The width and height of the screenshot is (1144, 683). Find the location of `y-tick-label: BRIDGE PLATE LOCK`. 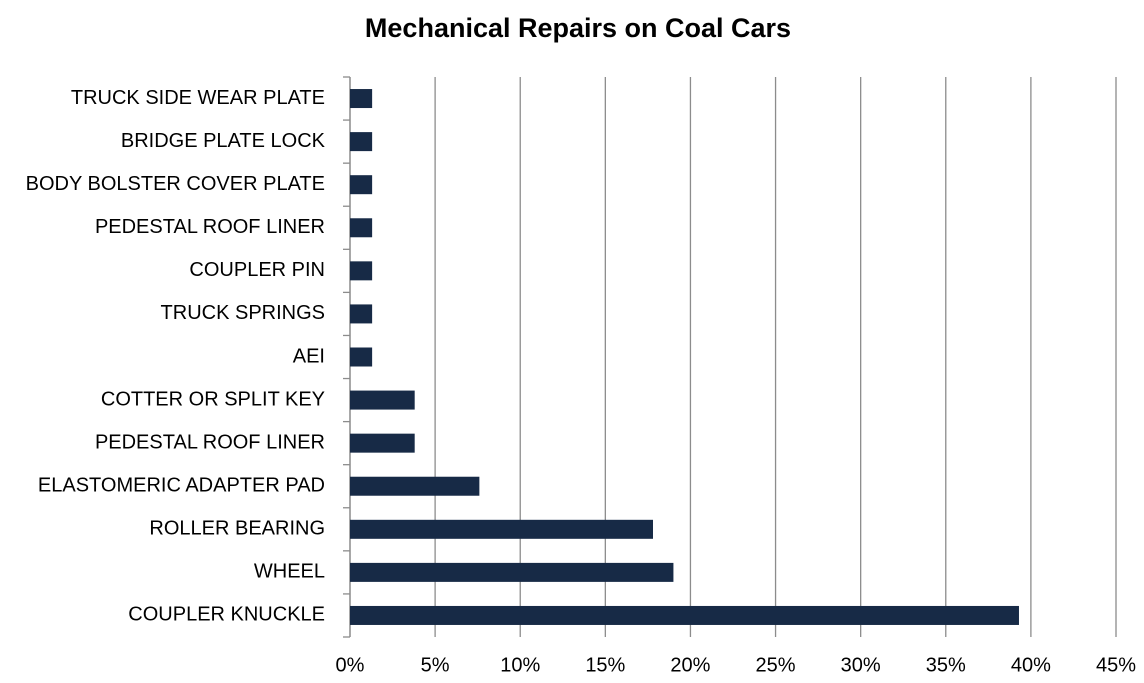

y-tick-label: BRIDGE PLATE LOCK is located at coordinates (223, 141).